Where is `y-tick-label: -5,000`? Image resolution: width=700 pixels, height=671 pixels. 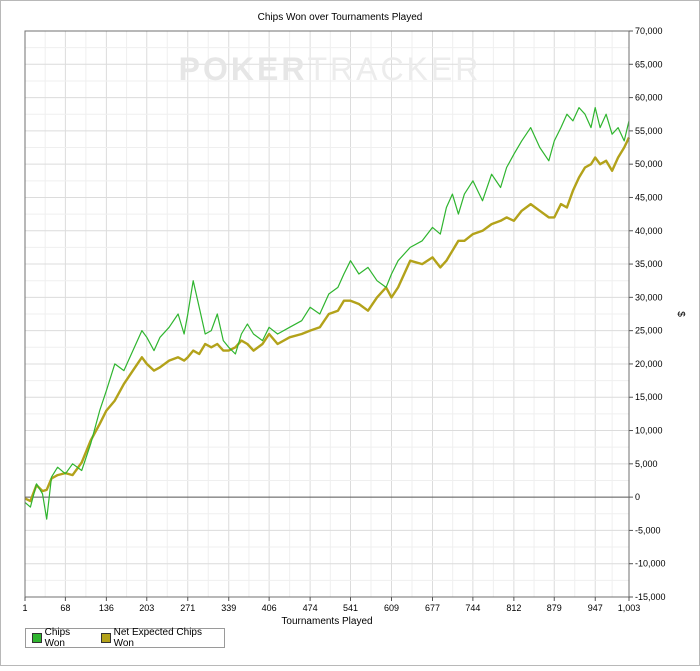
y-tick-label: -5,000 is located at coordinates (648, 530).